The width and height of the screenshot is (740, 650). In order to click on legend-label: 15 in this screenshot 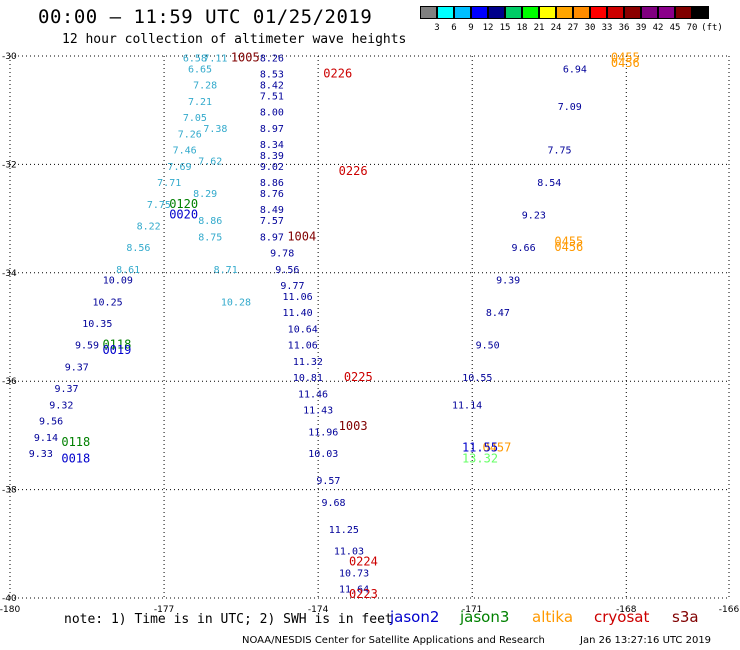, I will do `click(505, 28)`.